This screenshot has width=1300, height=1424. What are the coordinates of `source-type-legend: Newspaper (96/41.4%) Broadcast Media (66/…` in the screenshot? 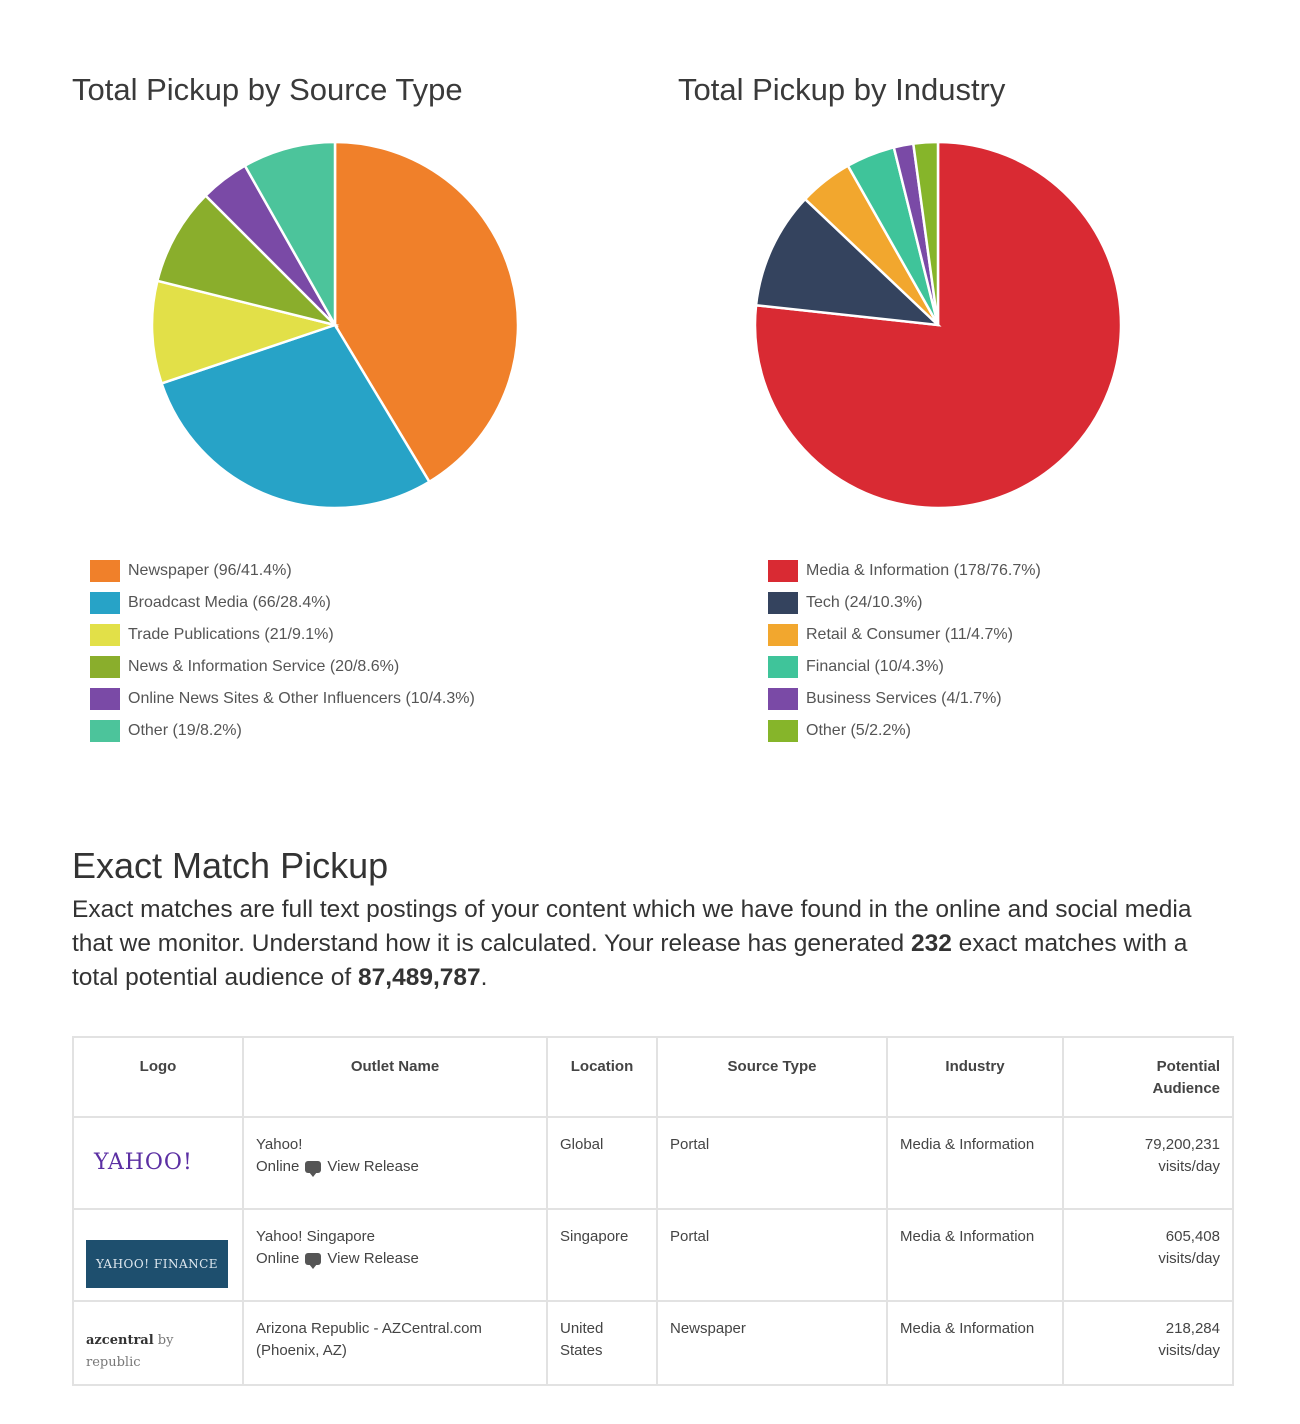 It's located at (282, 651).